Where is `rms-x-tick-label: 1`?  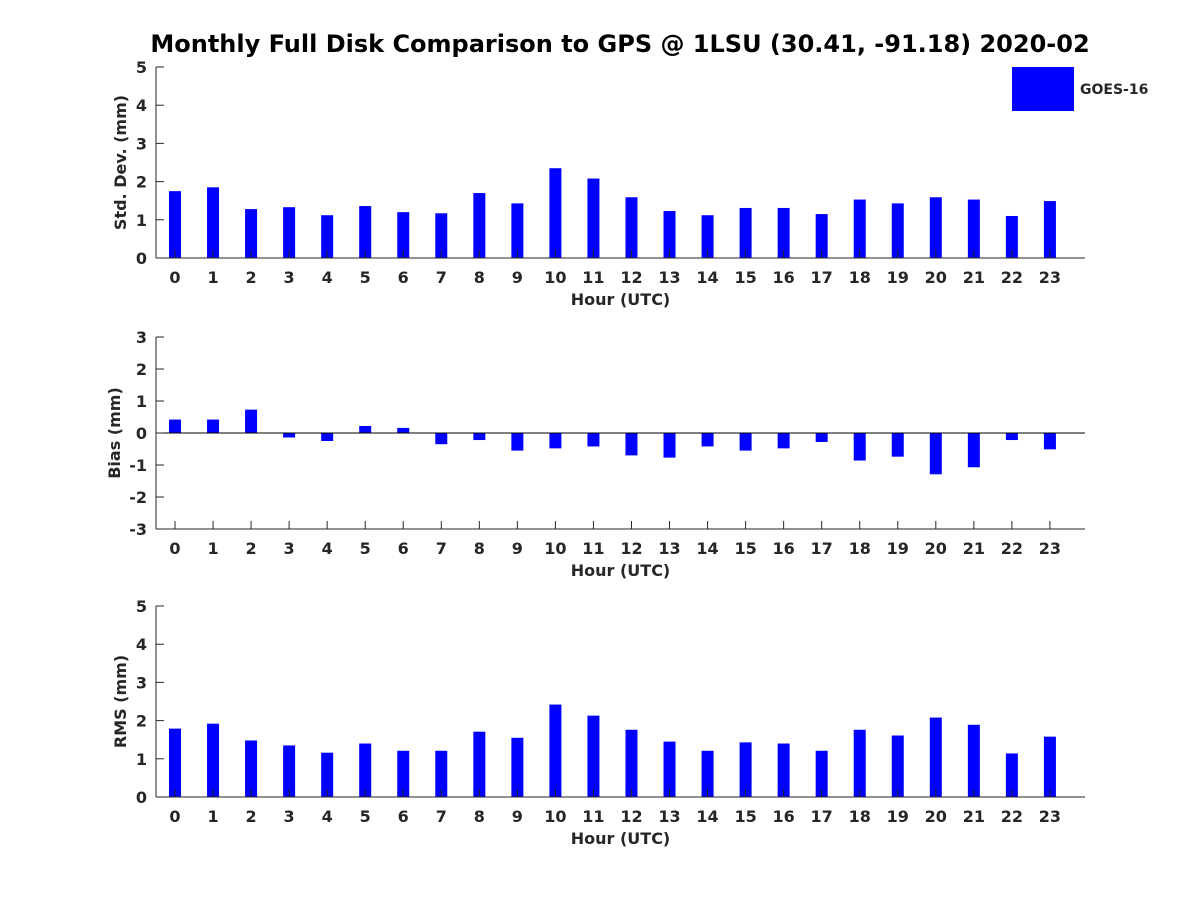 rms-x-tick-label: 1 is located at coordinates (212, 816).